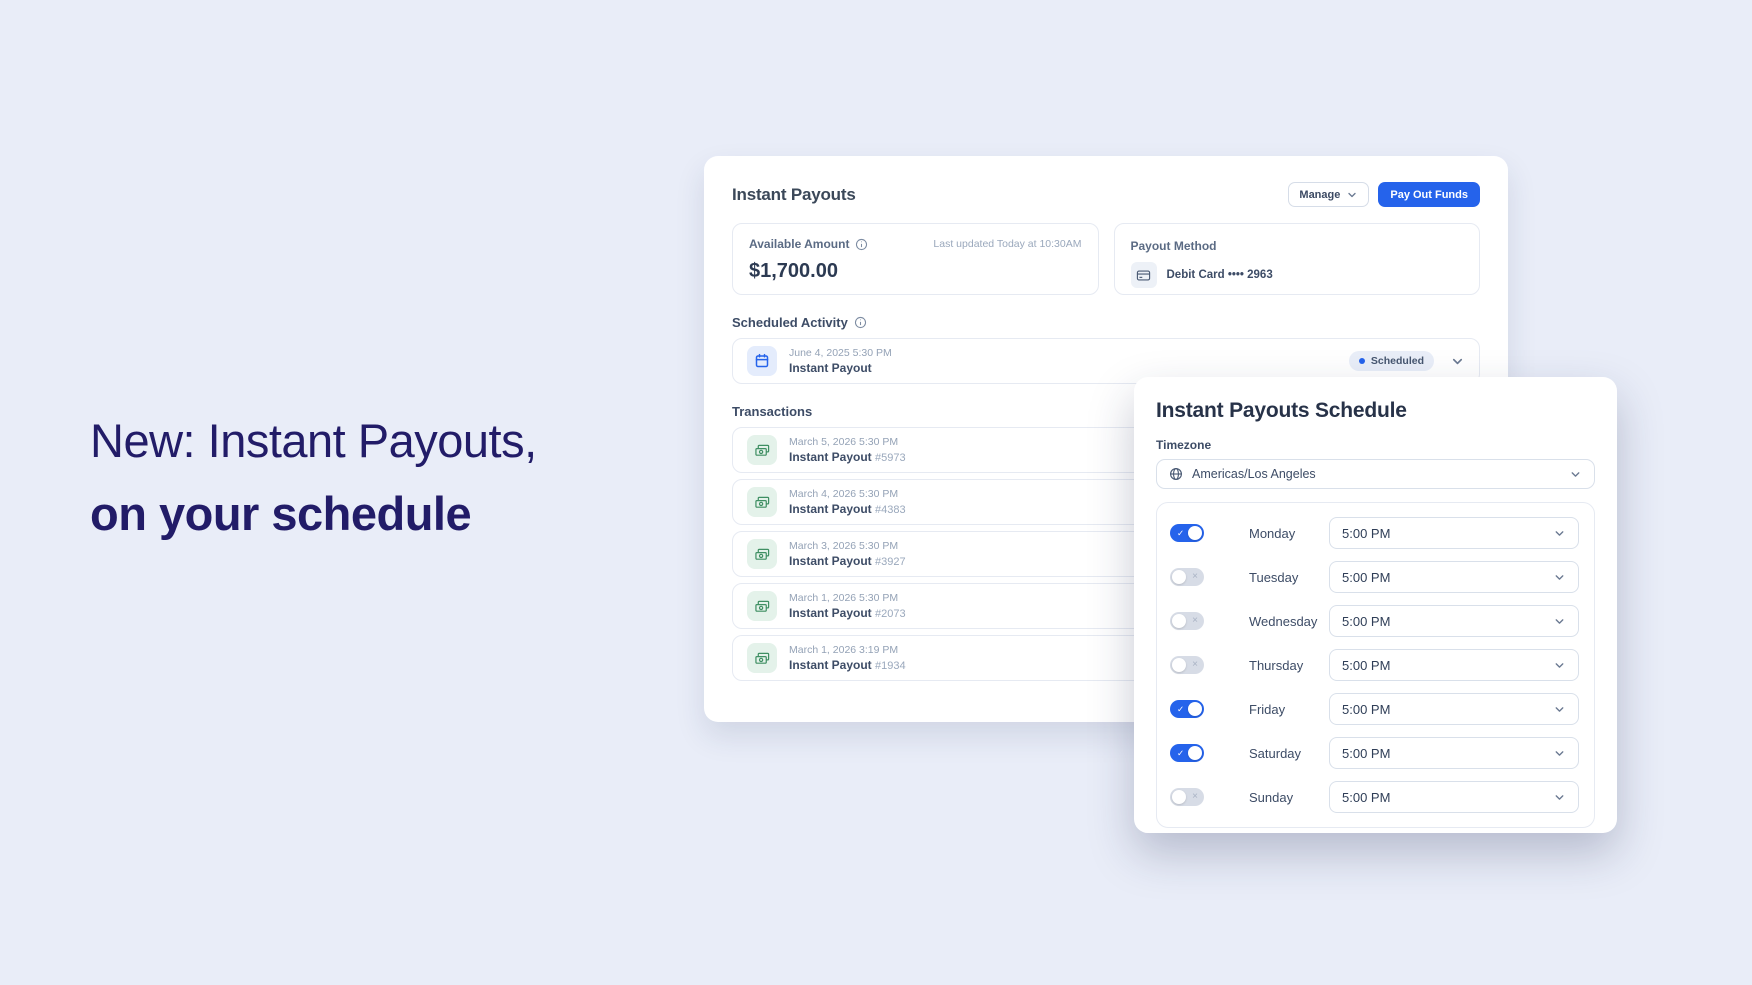 The height and width of the screenshot is (985, 1752). I want to click on scheduled-item-date: June 4, 2025 5:30 PM, so click(840, 353).